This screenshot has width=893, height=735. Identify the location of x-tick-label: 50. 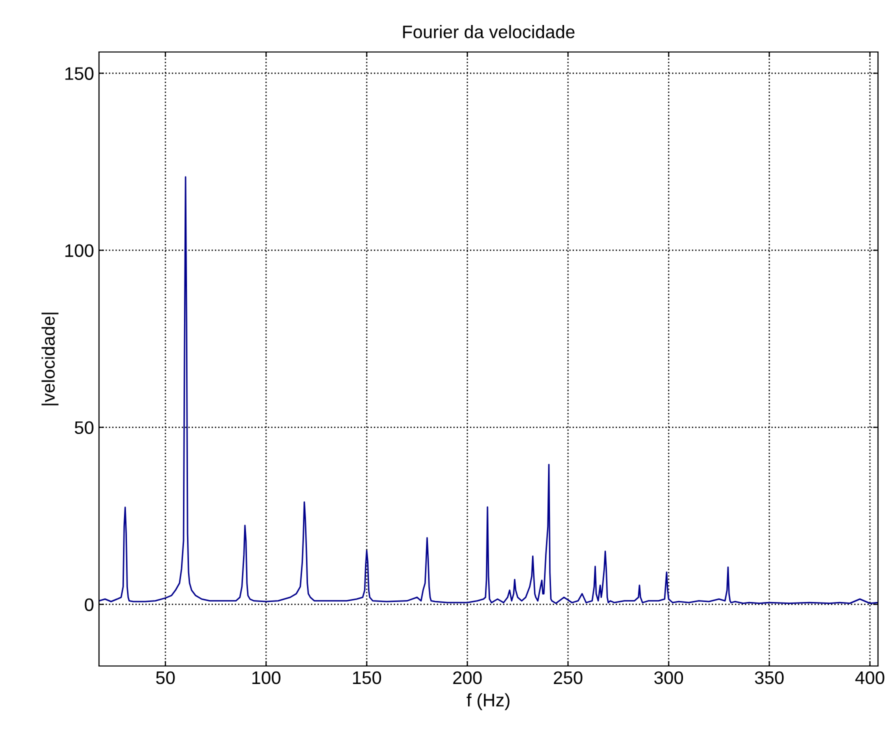
(165, 677).